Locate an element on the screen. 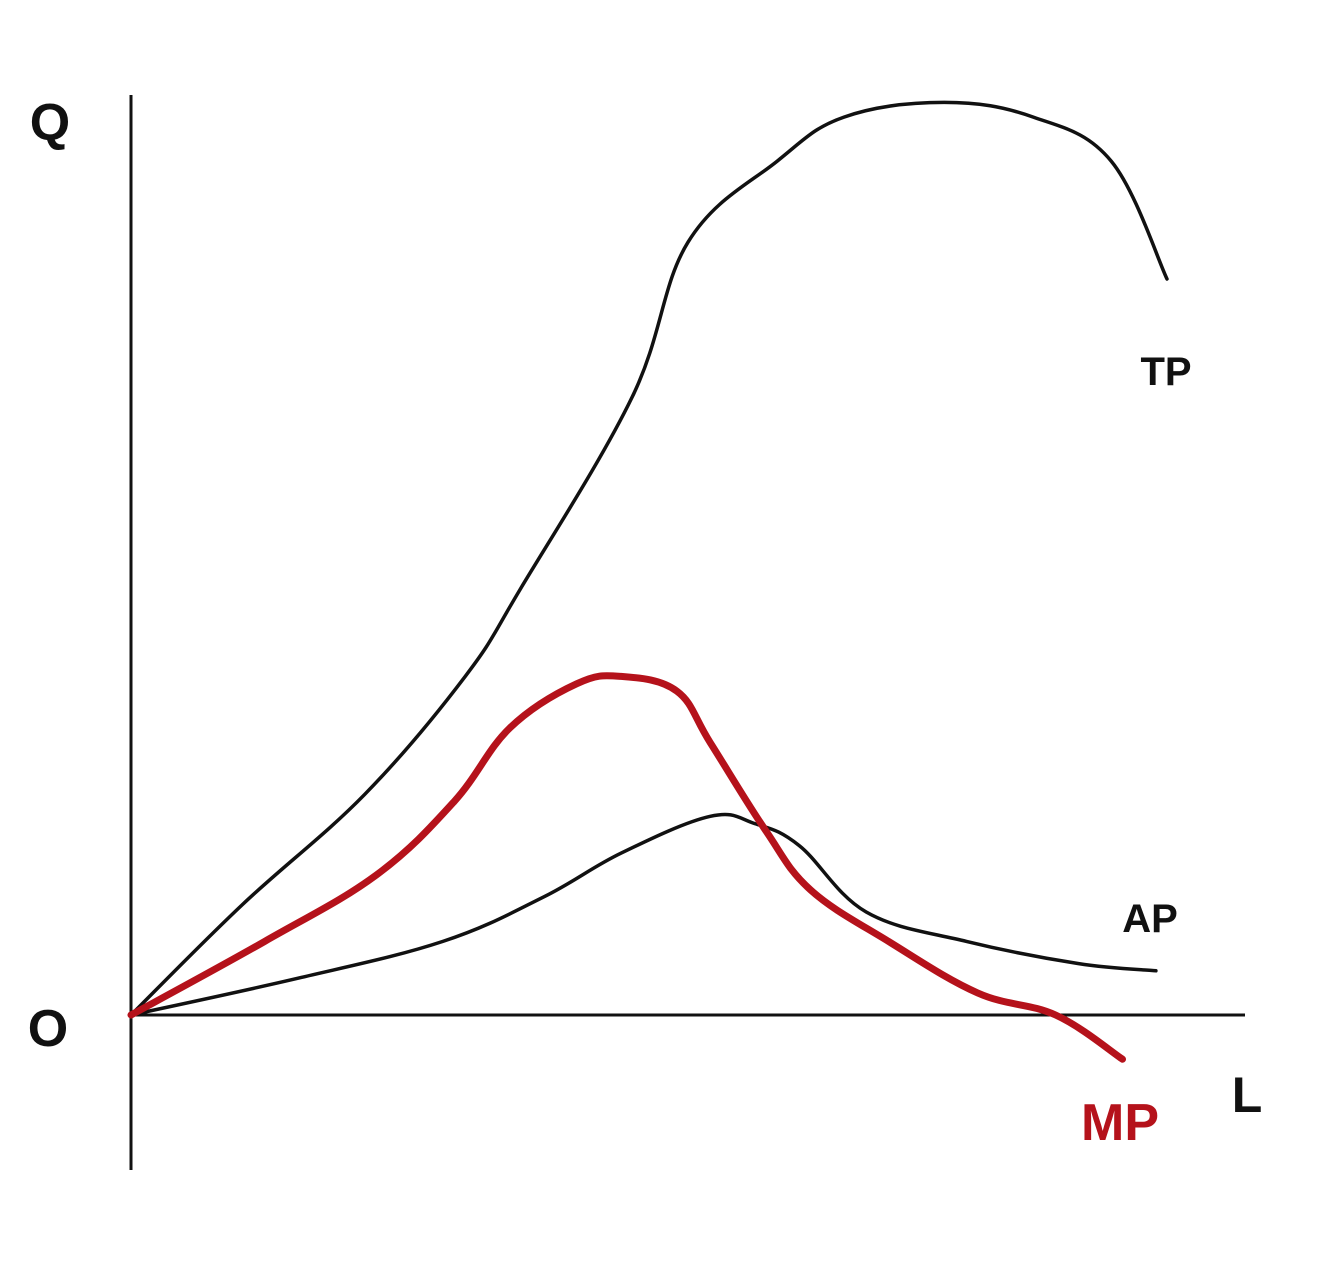 The image size is (1324, 1276). origin-label: O is located at coordinates (48, 1029).